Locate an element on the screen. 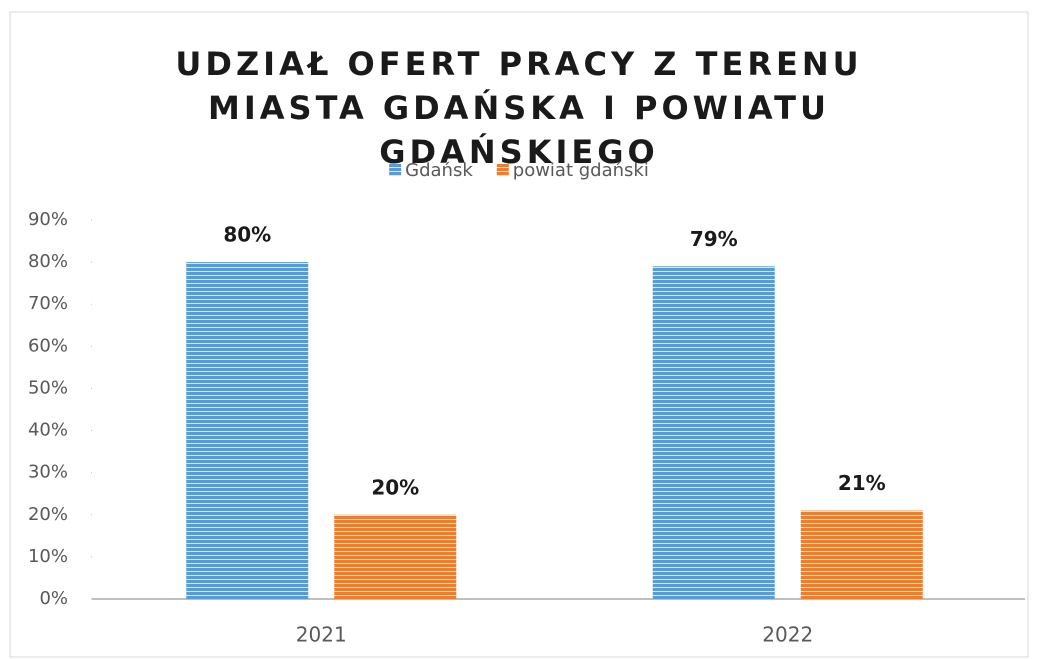 This screenshot has width=1038, height=659. y-tick-label: 10% is located at coordinates (48, 556).